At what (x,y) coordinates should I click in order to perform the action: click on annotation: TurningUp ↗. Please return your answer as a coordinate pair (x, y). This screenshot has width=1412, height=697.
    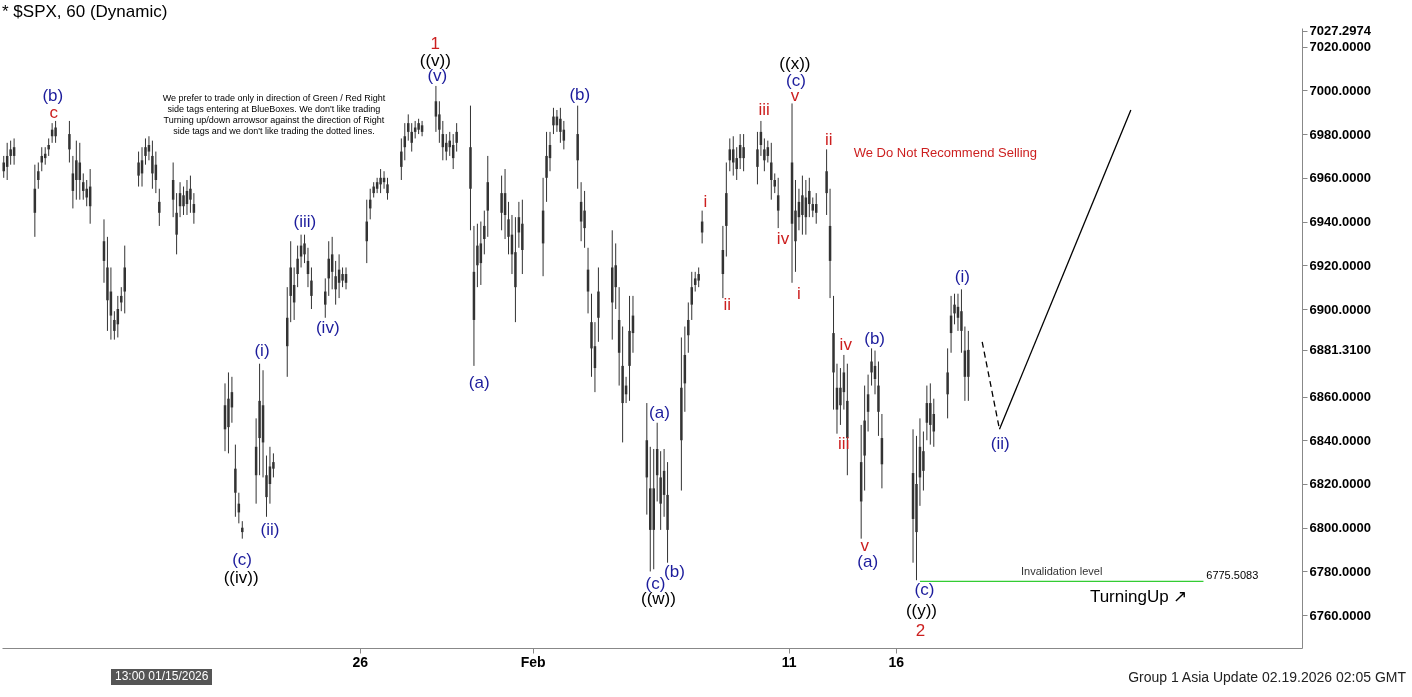
    Looking at the image, I should click on (1138, 596).